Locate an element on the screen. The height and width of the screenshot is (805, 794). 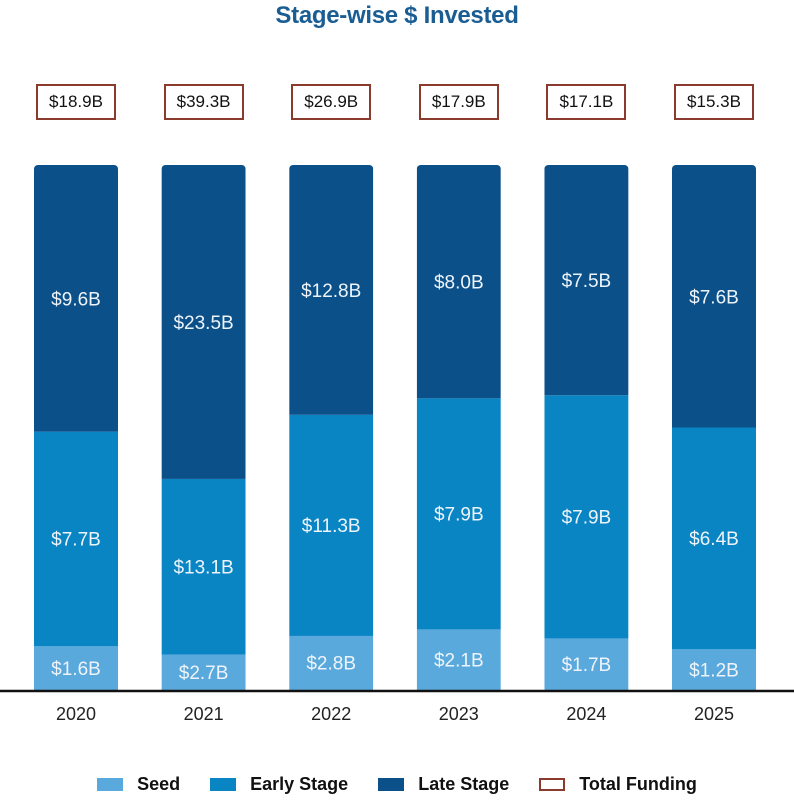
data-label-early-2020: $7.7B is located at coordinates (76, 540).